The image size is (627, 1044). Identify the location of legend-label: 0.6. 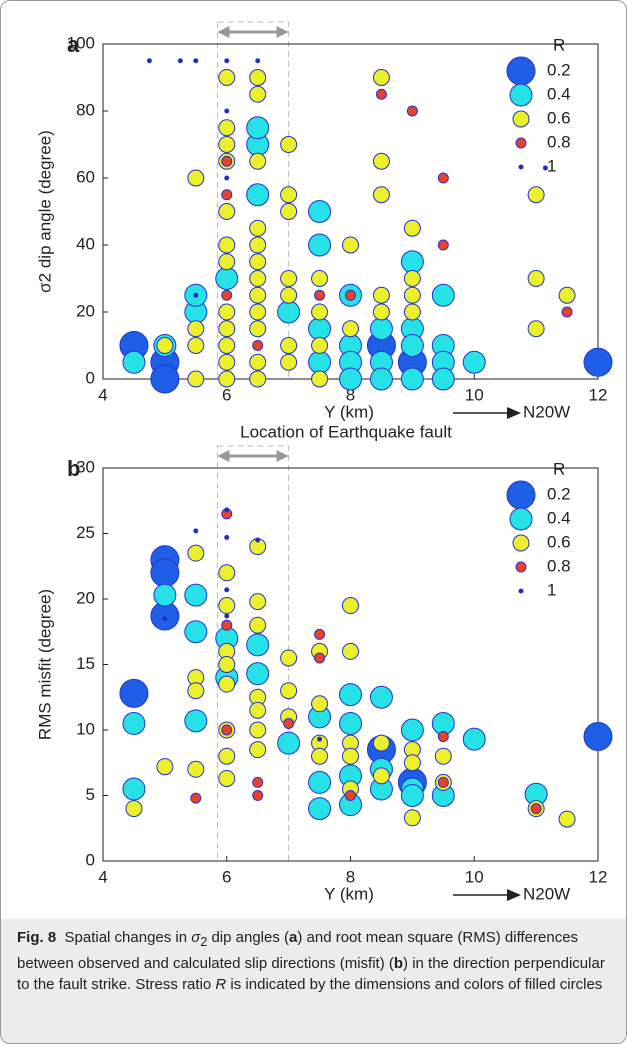
(559, 117).